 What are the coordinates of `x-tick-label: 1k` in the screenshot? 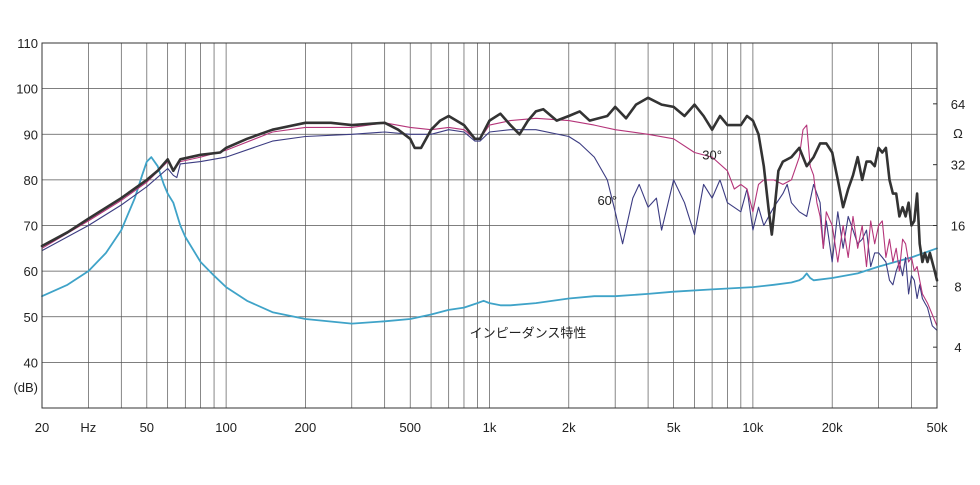 It's located at (490, 427).